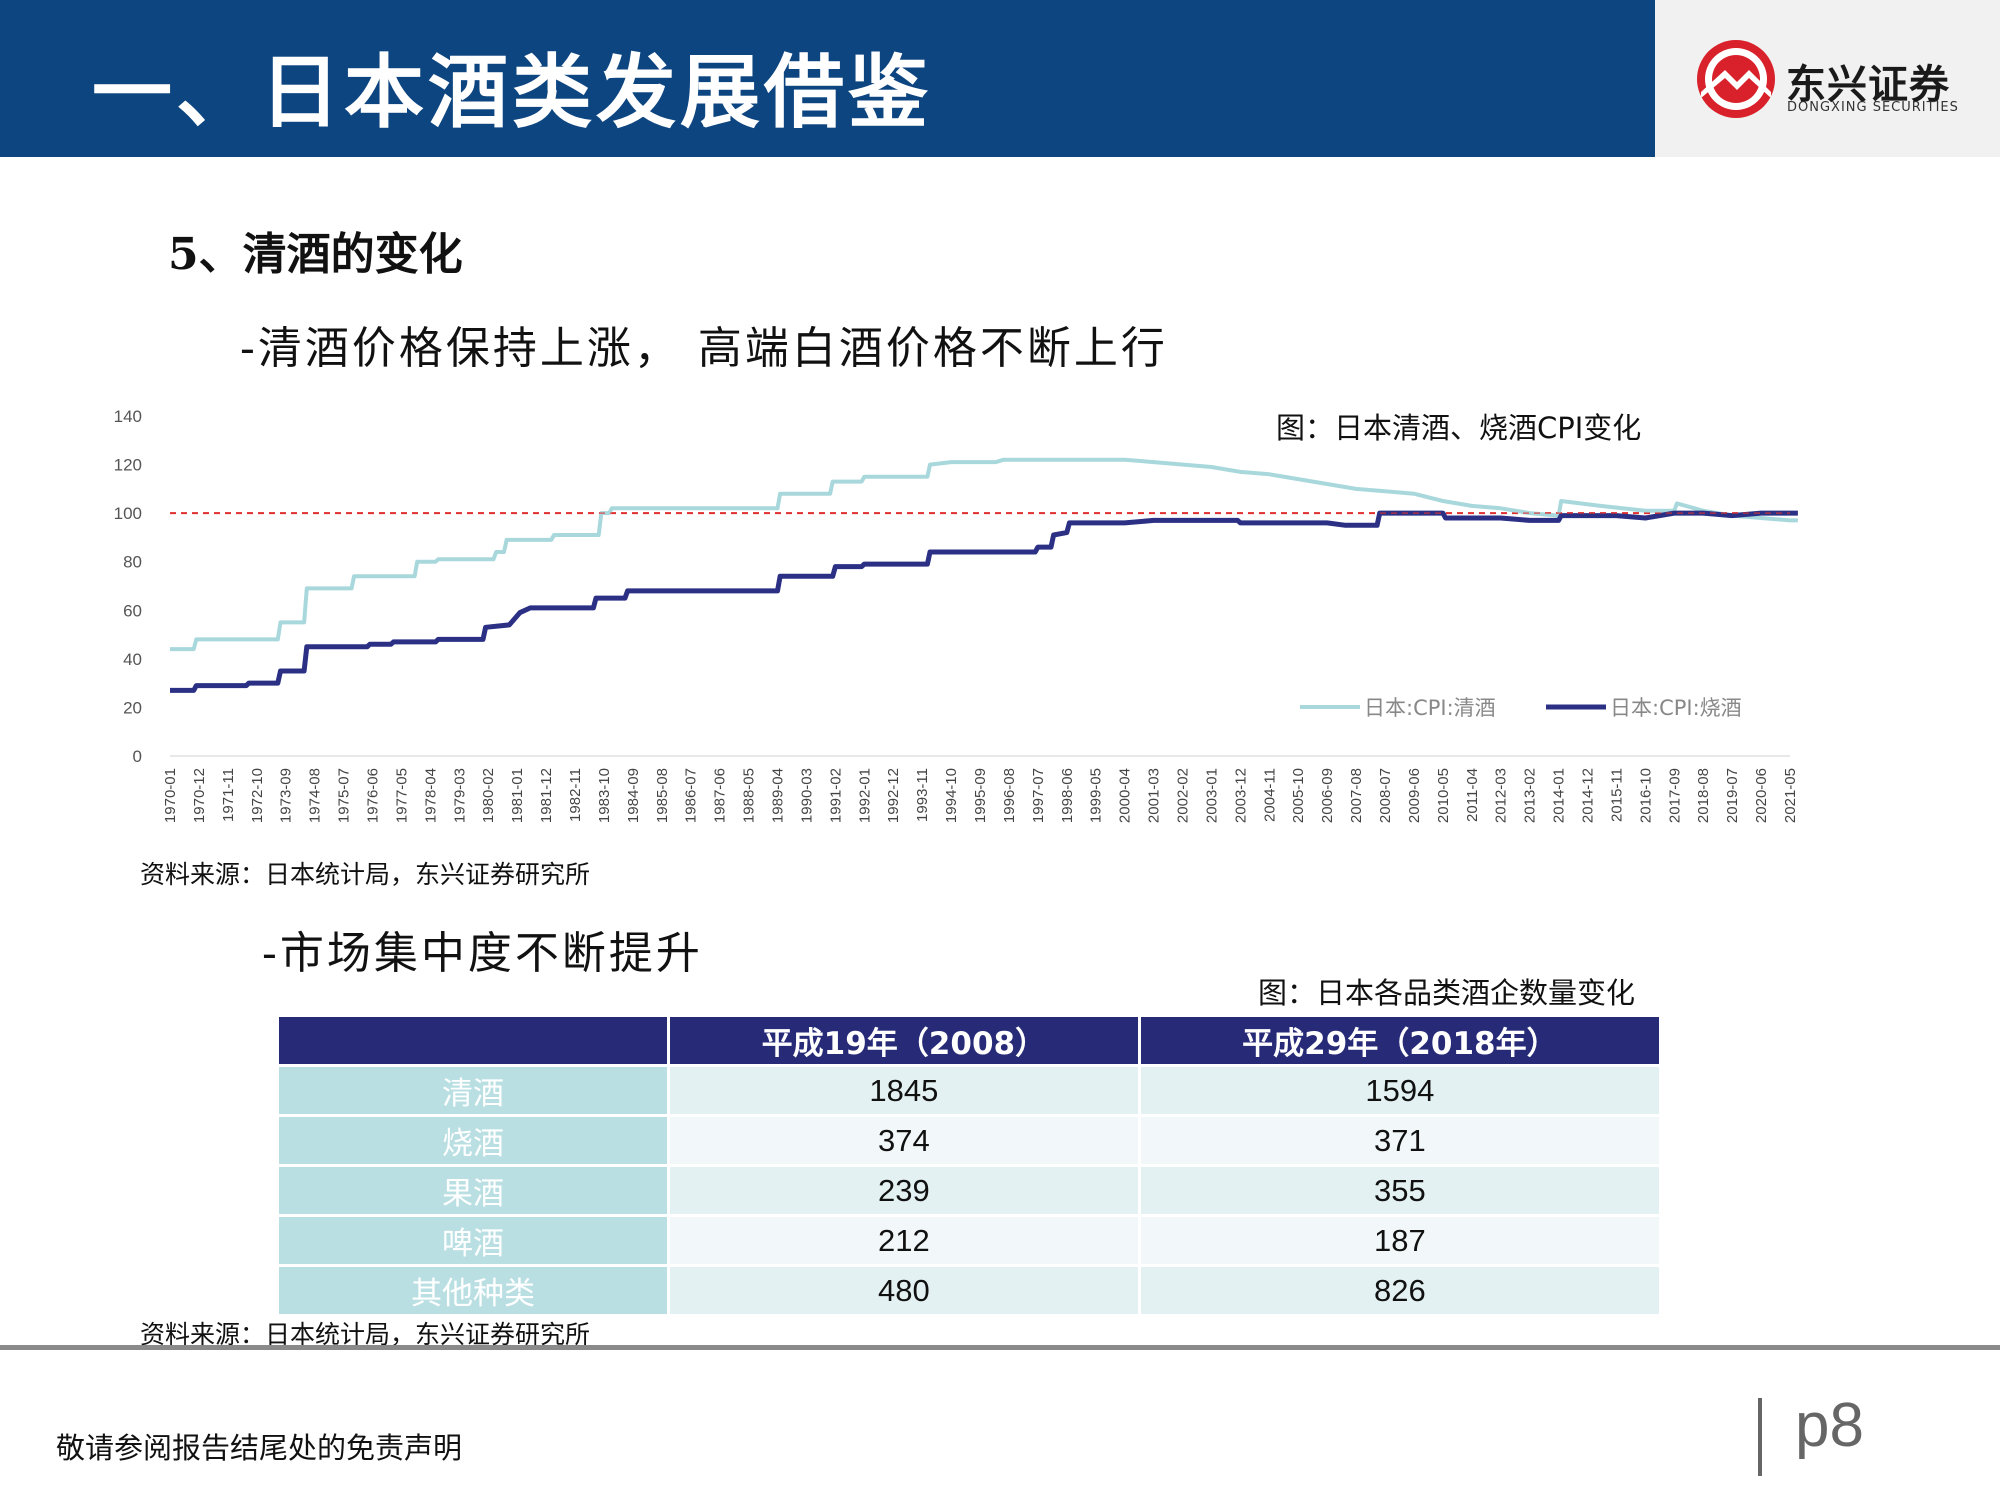 The height and width of the screenshot is (1500, 2000). What do you see at coordinates (1269, 795) in the screenshot?
I see `x-tick-label: 2004-11` at bounding box center [1269, 795].